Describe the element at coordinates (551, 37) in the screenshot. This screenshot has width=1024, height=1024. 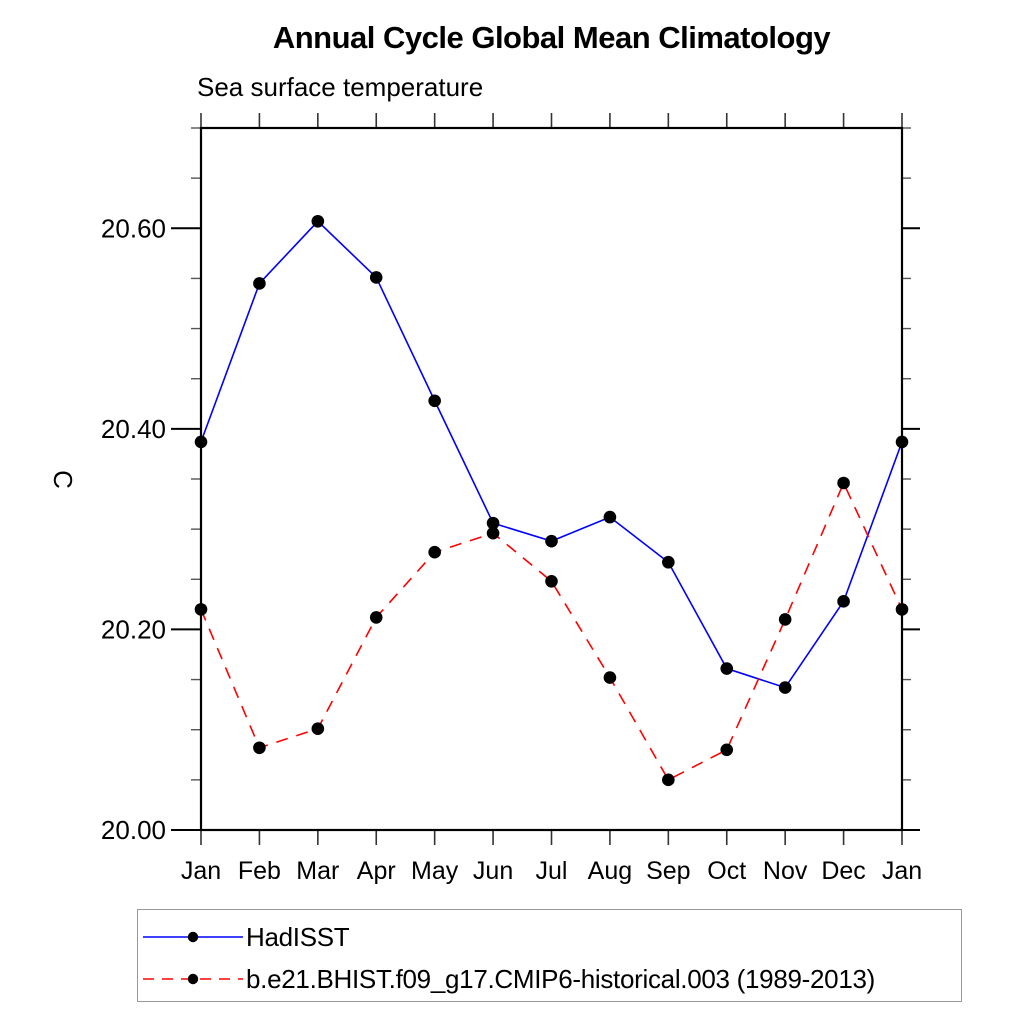
I see `chart-title: Annual Cycle Global Mean Climatology` at that location.